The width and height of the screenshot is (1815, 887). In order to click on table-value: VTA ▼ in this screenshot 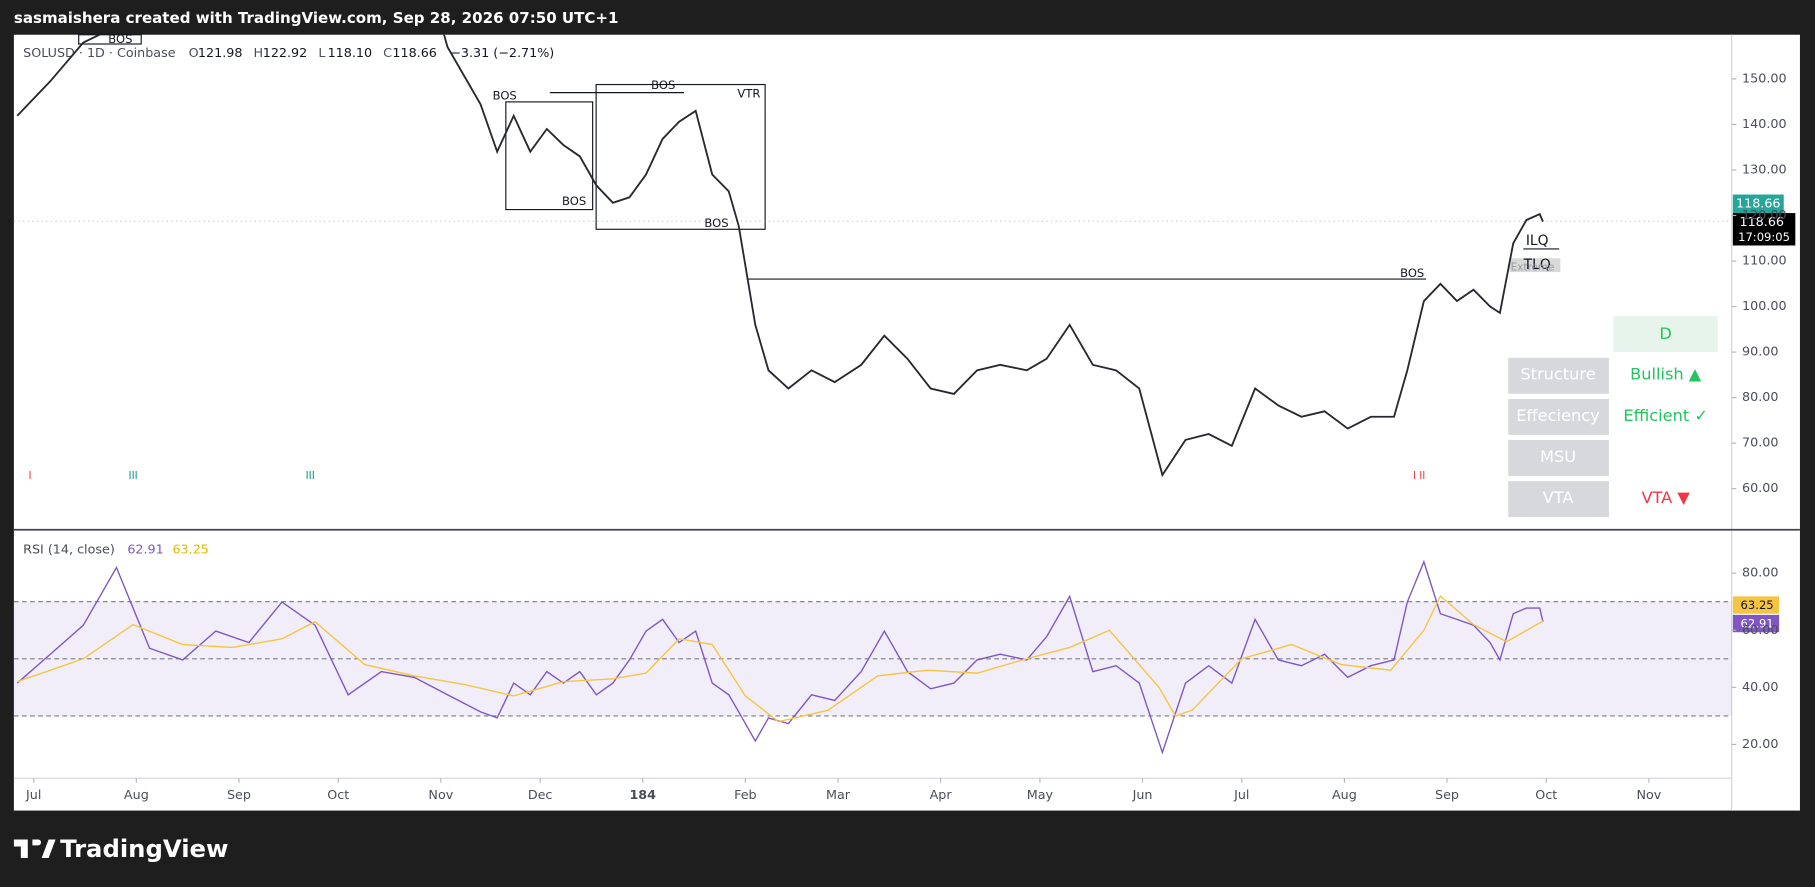, I will do `click(1665, 497)`.